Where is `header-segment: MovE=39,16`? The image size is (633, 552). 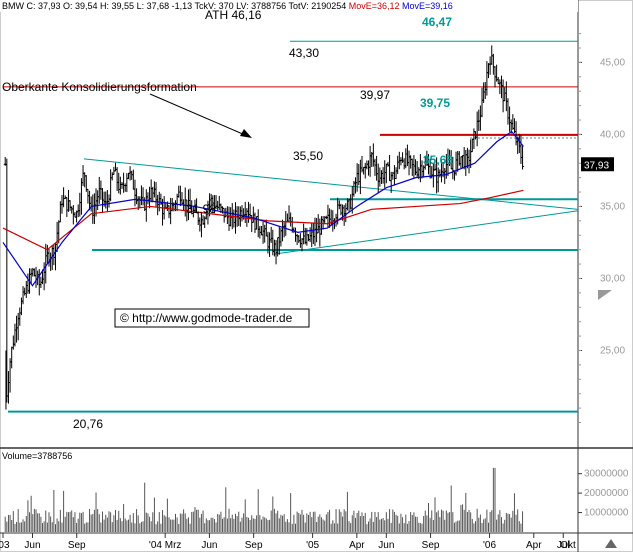
header-segment: MovE=39,16 is located at coordinates (427, 6).